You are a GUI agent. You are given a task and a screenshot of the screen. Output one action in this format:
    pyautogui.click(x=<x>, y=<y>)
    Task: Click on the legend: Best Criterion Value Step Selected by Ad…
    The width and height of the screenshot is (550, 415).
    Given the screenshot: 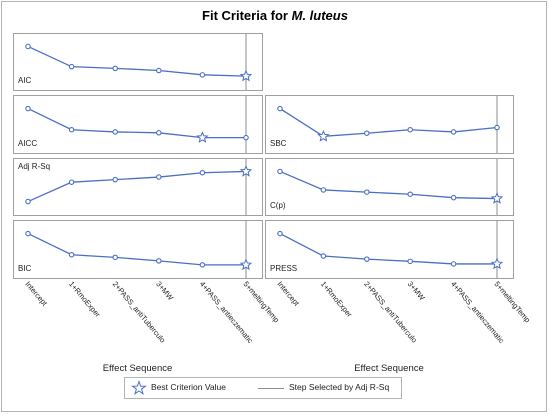 What is the action you would take?
    pyautogui.click(x=263, y=388)
    